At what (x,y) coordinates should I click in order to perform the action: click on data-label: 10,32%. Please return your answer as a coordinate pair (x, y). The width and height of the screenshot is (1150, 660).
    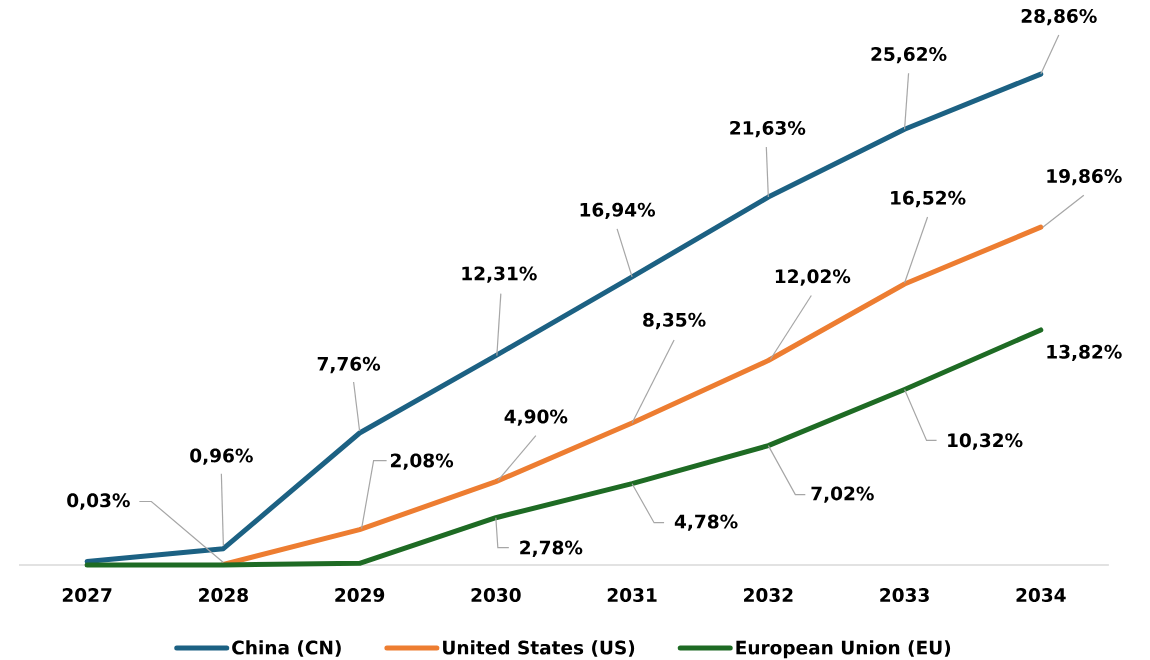
    Looking at the image, I should click on (985, 441).